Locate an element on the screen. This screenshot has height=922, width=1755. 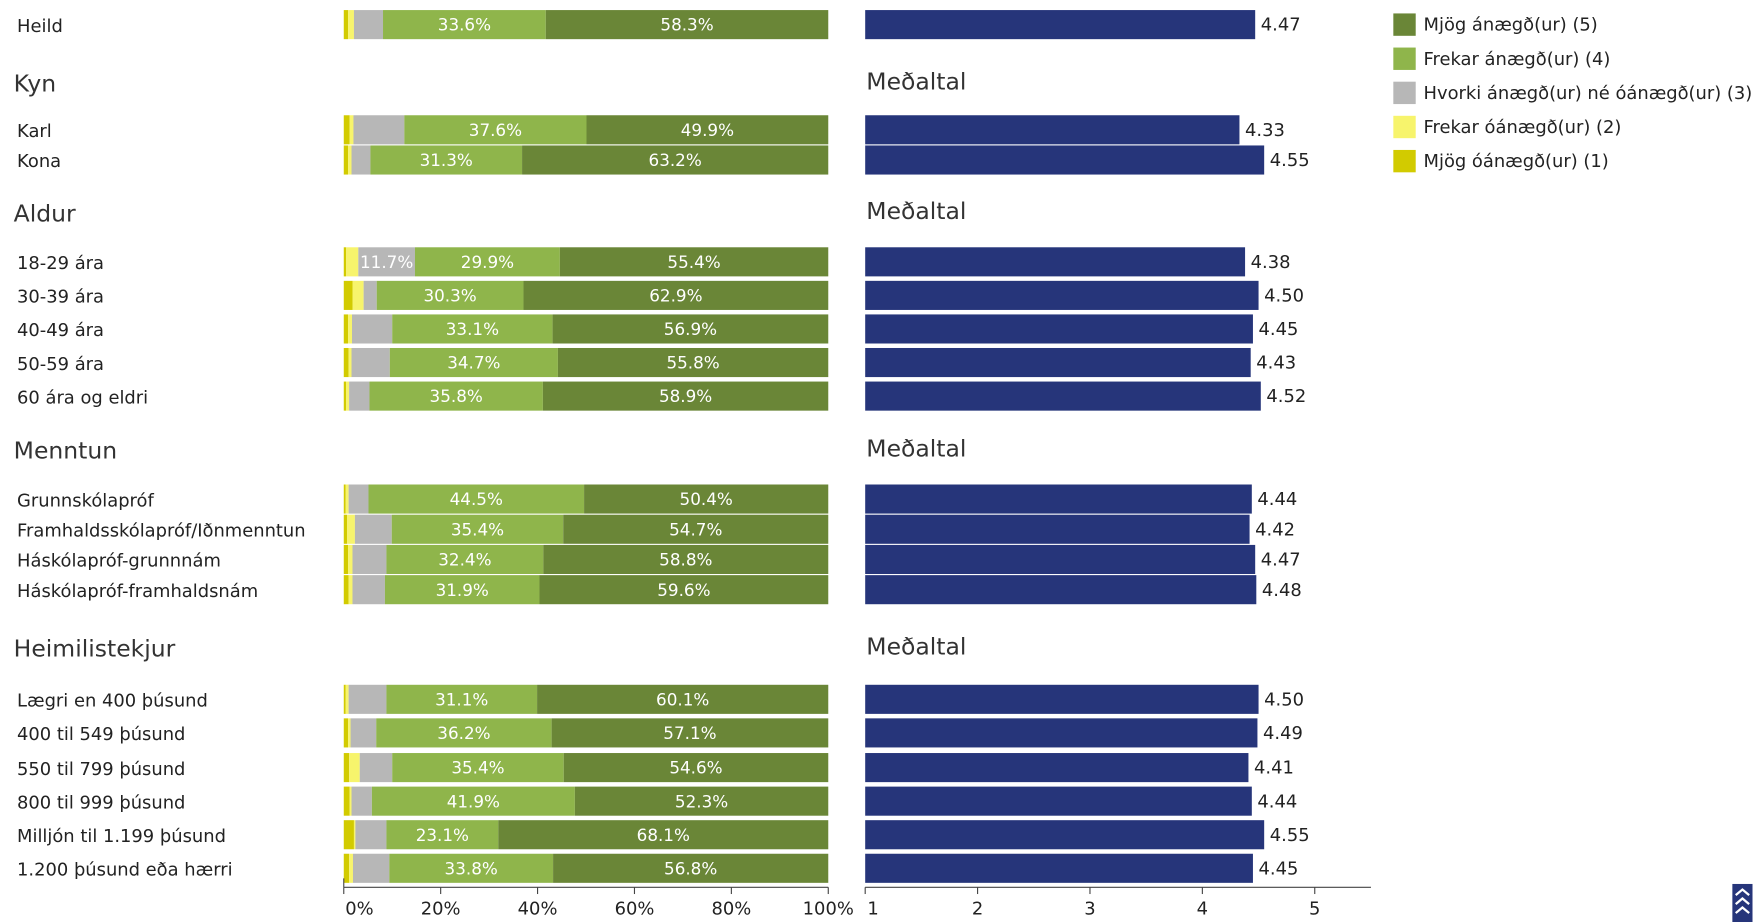
segment-label: 58.3% is located at coordinates (686, 25).